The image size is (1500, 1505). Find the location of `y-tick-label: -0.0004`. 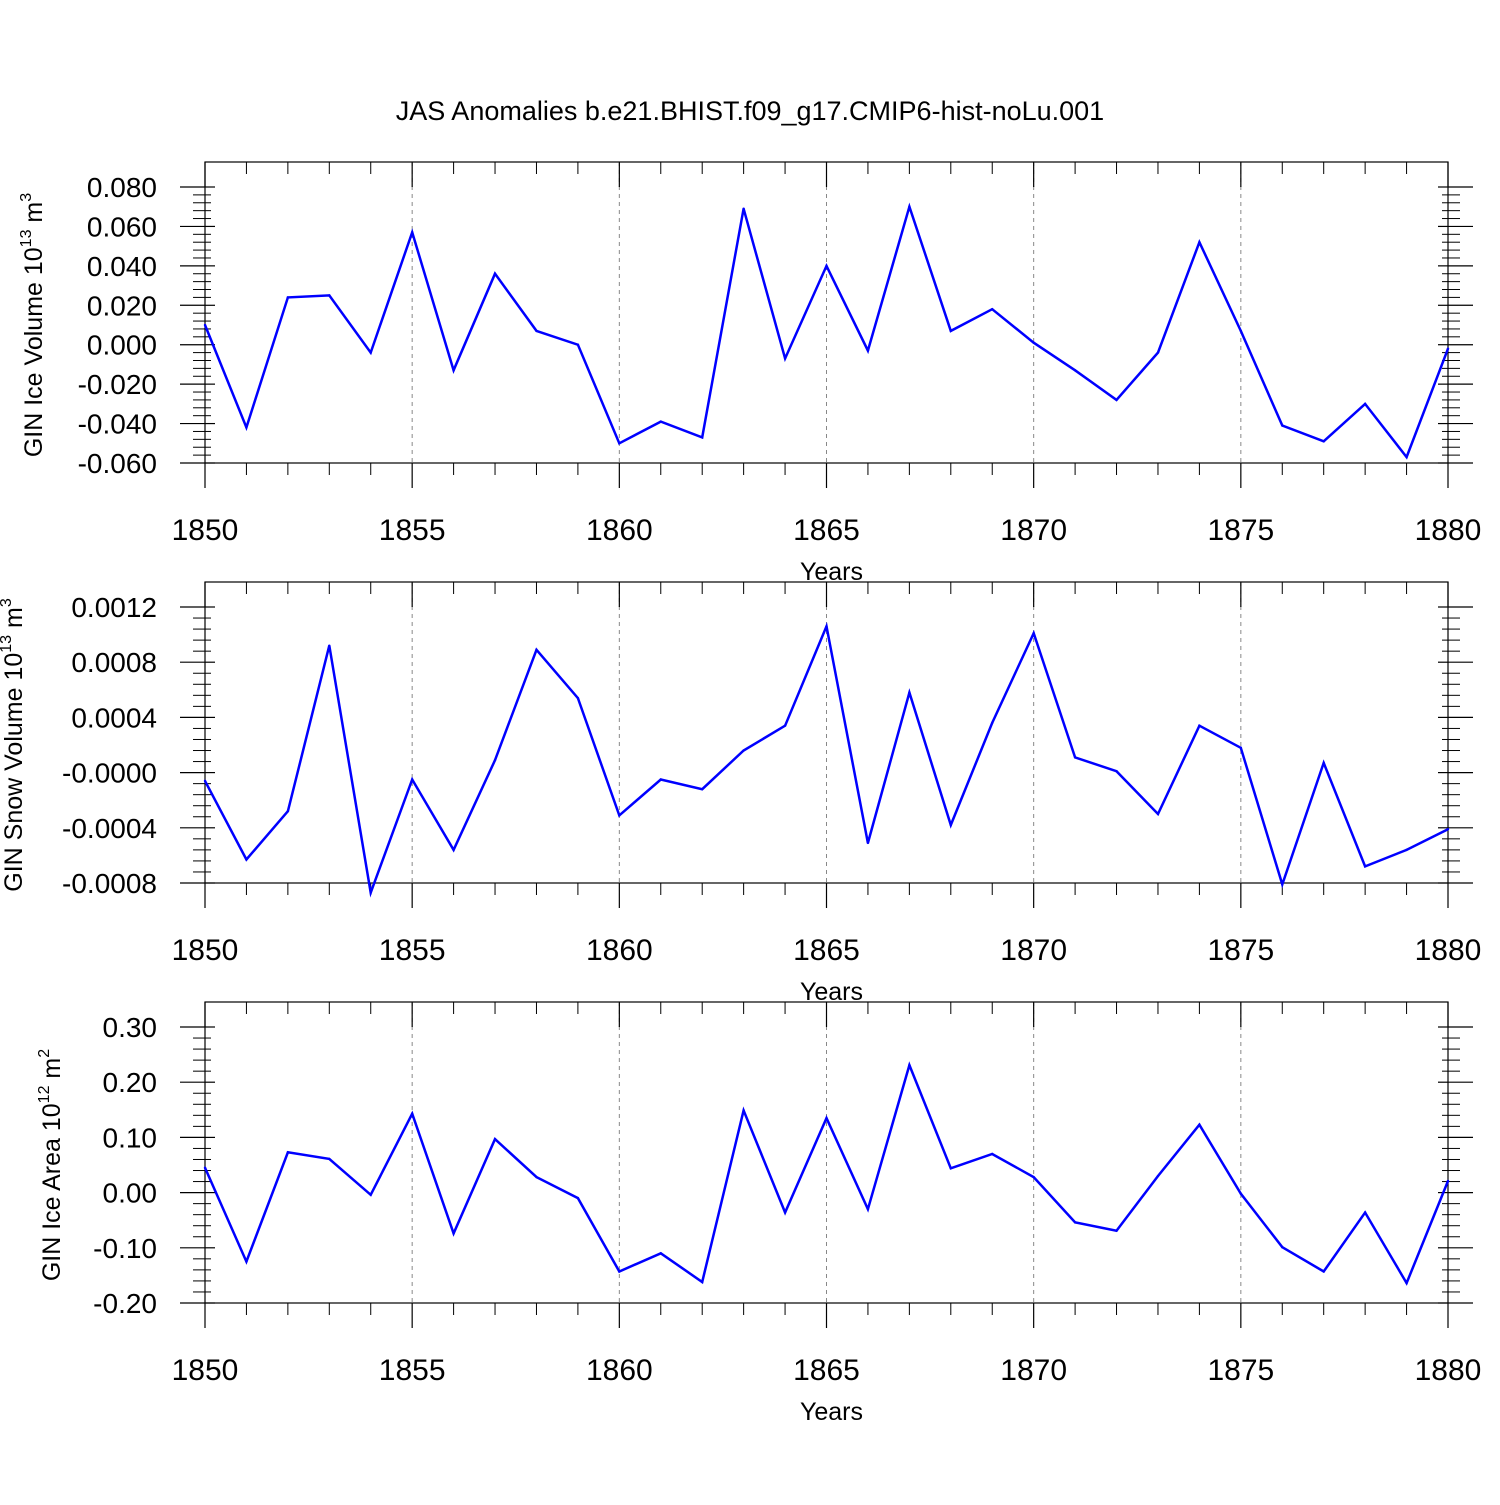

y-tick-label: -0.0004 is located at coordinates (109, 828).